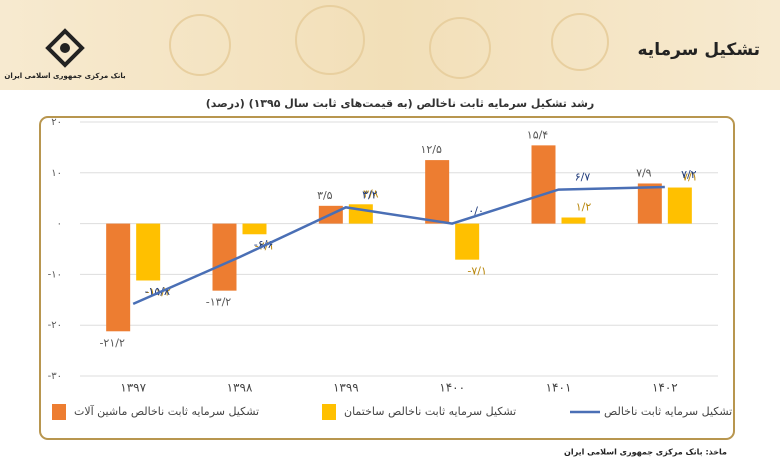 The height and width of the screenshot is (470, 780). Describe the element at coordinates (346, 388) in the screenshot. I see `x-tick-label: ۱۳۹۹` at that location.